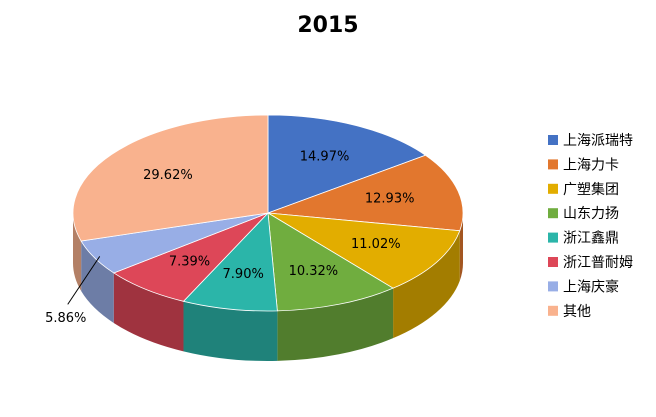  What do you see at coordinates (598, 263) in the screenshot?
I see `legend-label: 浙江普耐姆` at bounding box center [598, 263].